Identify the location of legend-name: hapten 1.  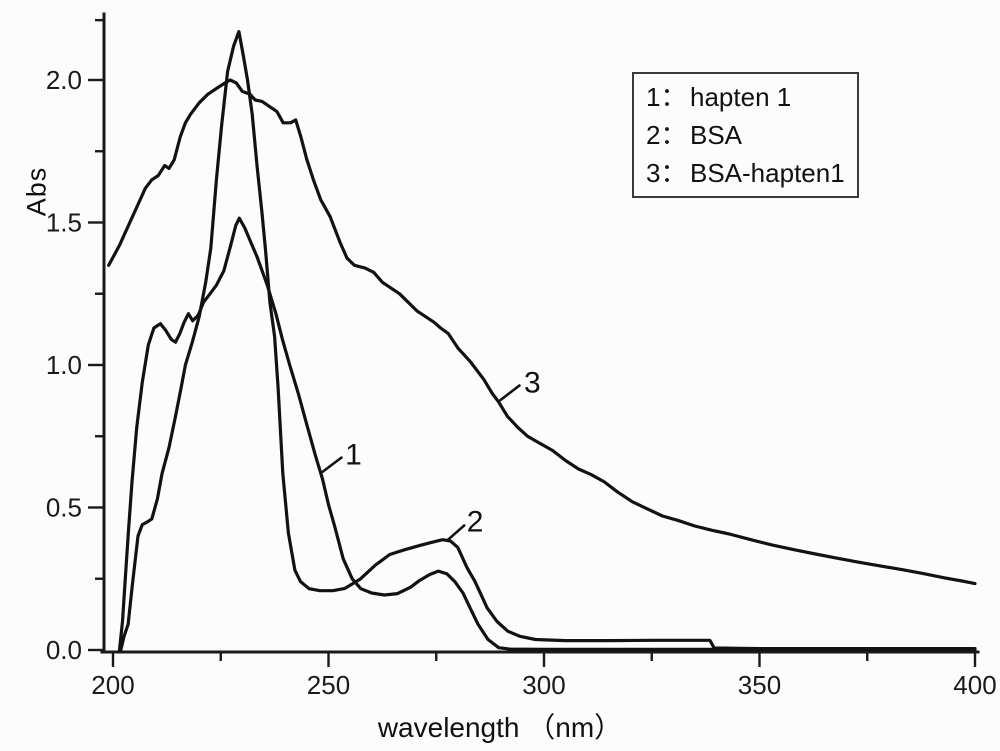
(741, 97).